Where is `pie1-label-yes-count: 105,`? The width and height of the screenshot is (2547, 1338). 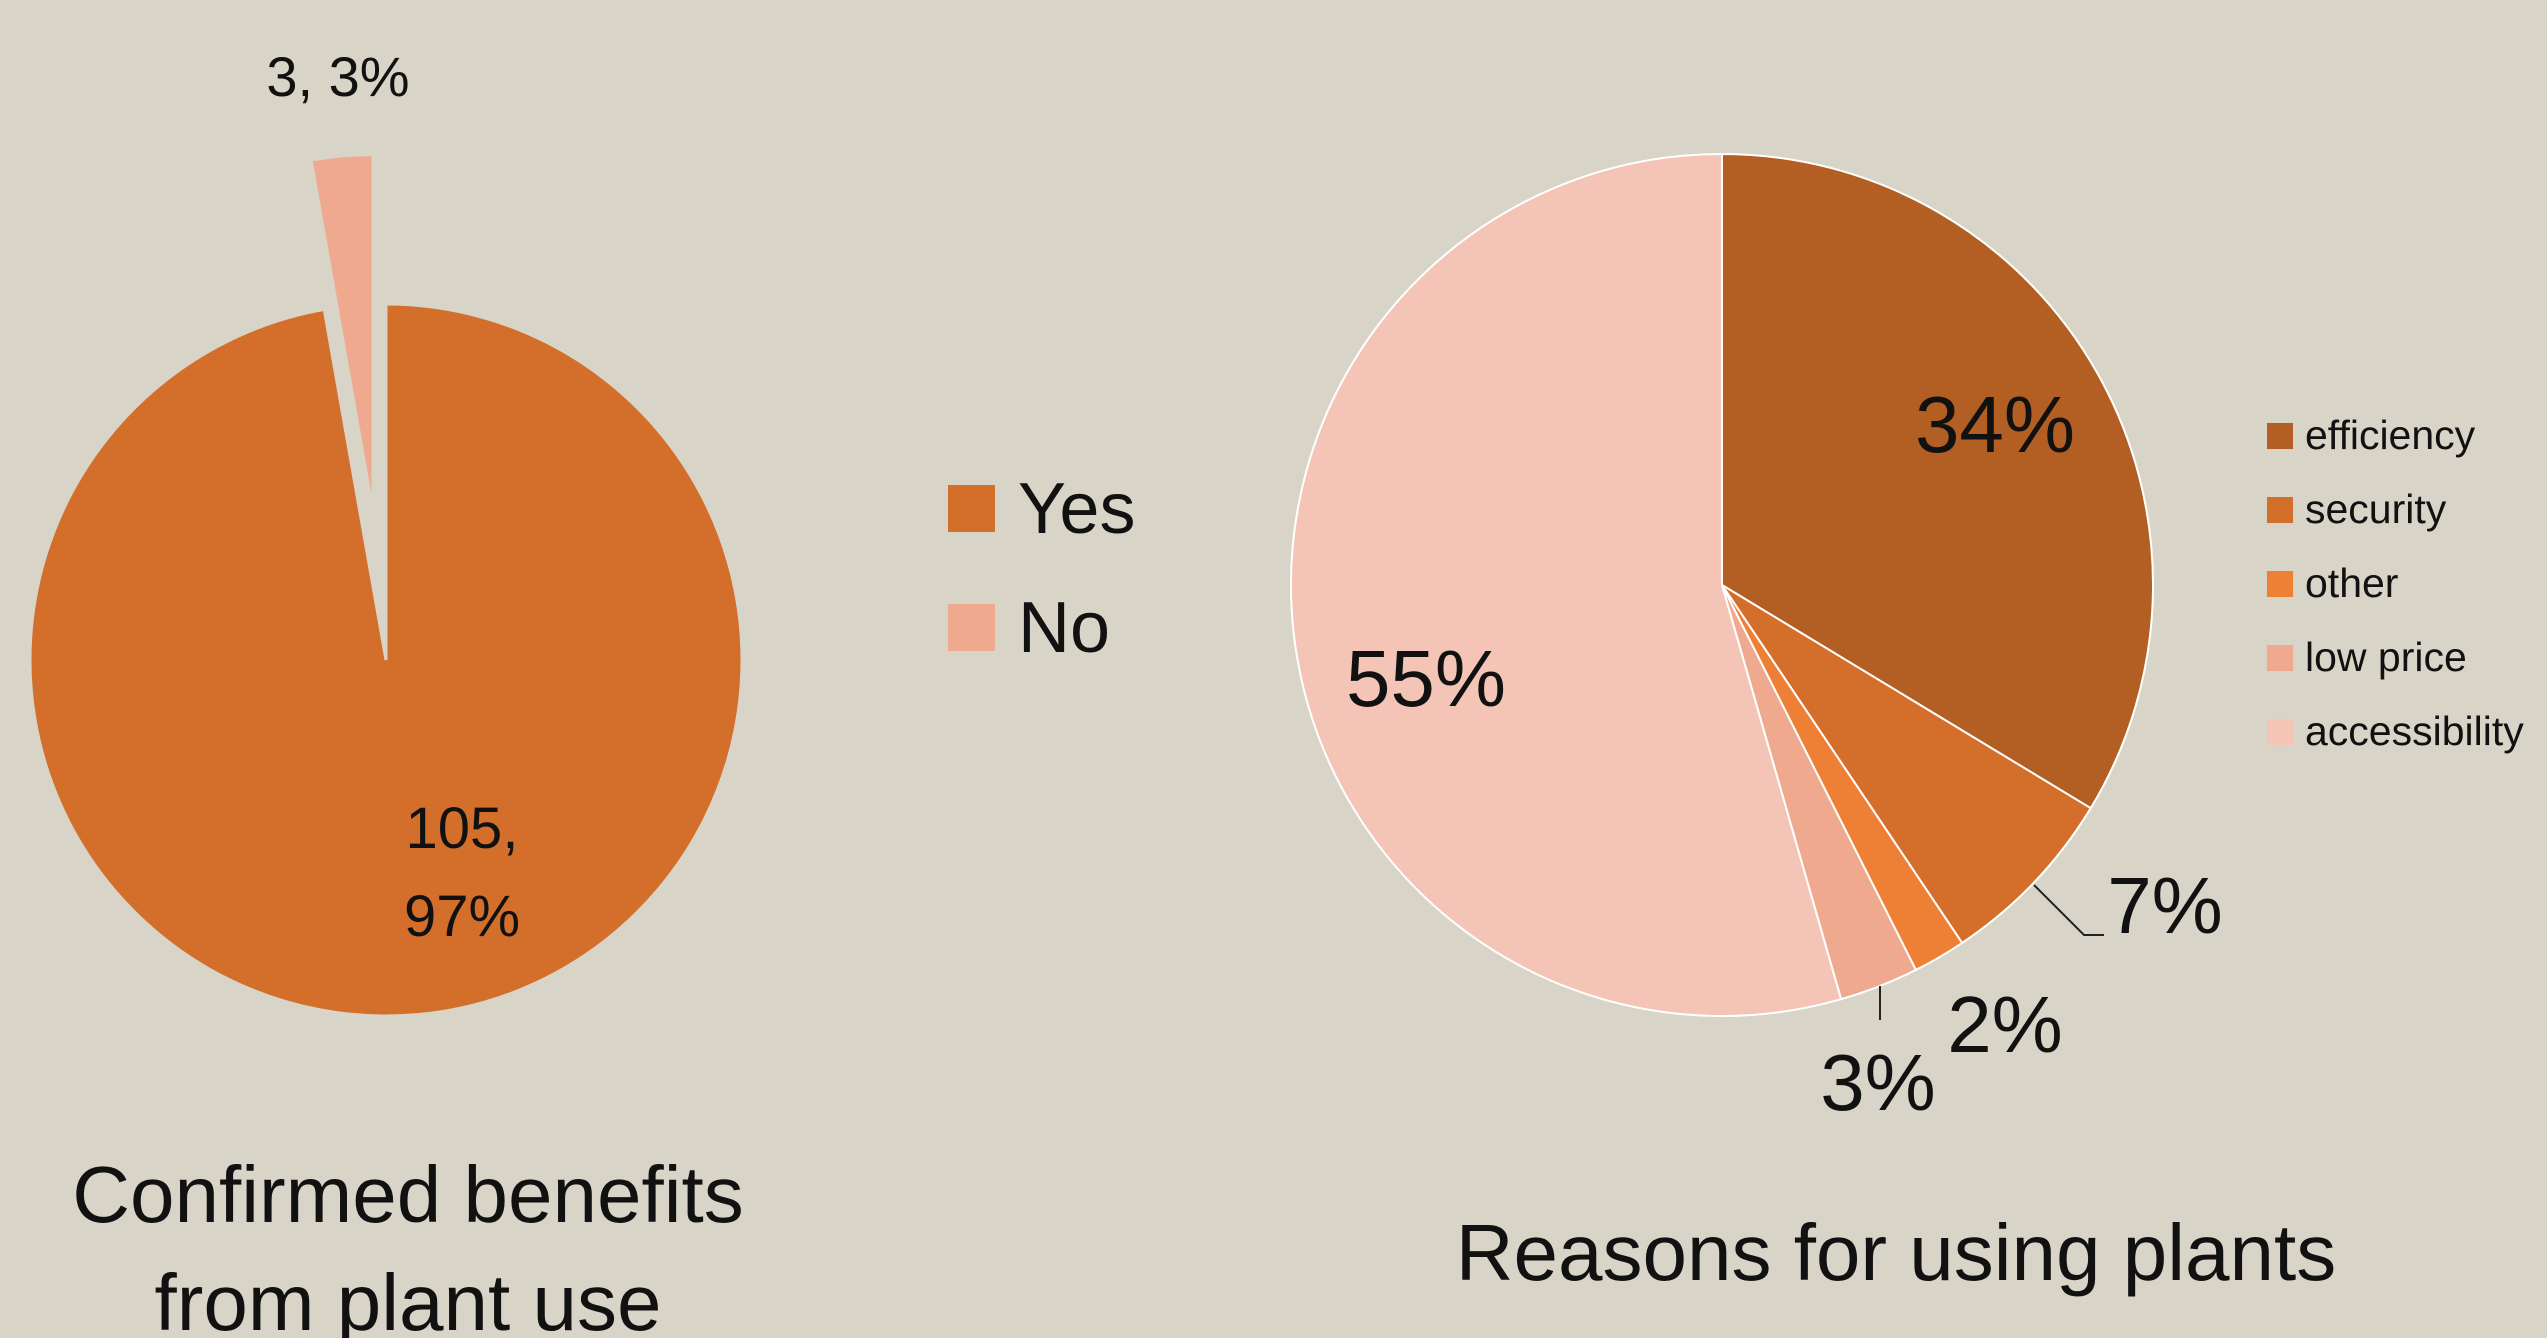 pie1-label-yes-count: 105, is located at coordinates (462, 828).